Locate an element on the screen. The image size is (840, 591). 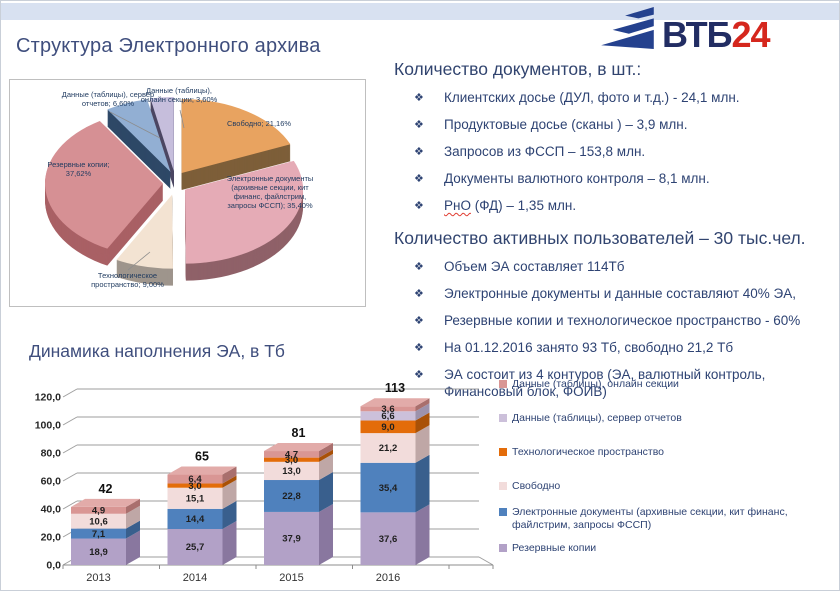
bar-segment-value: 6,4 is located at coordinates (195, 479).